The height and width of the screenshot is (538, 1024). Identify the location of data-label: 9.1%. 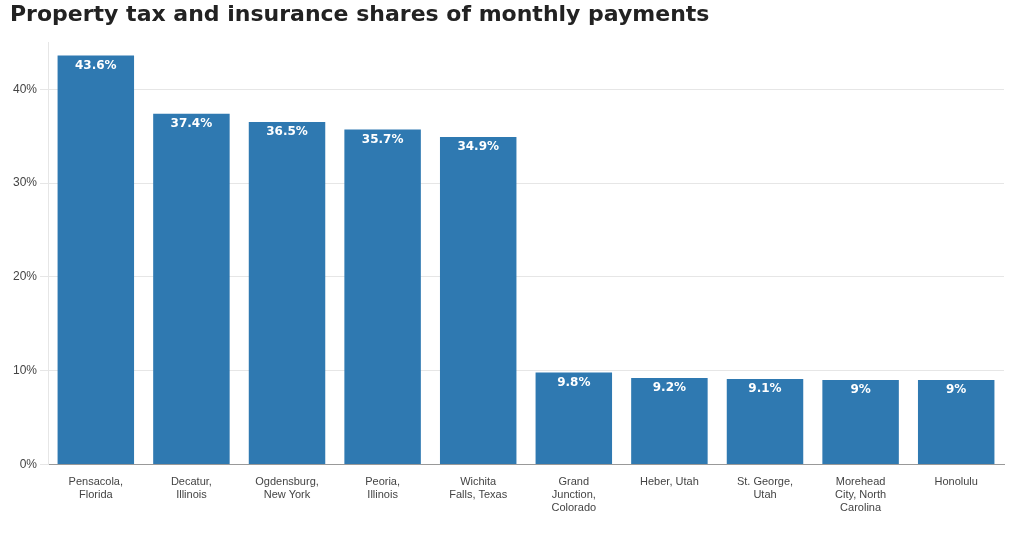
(765, 388).